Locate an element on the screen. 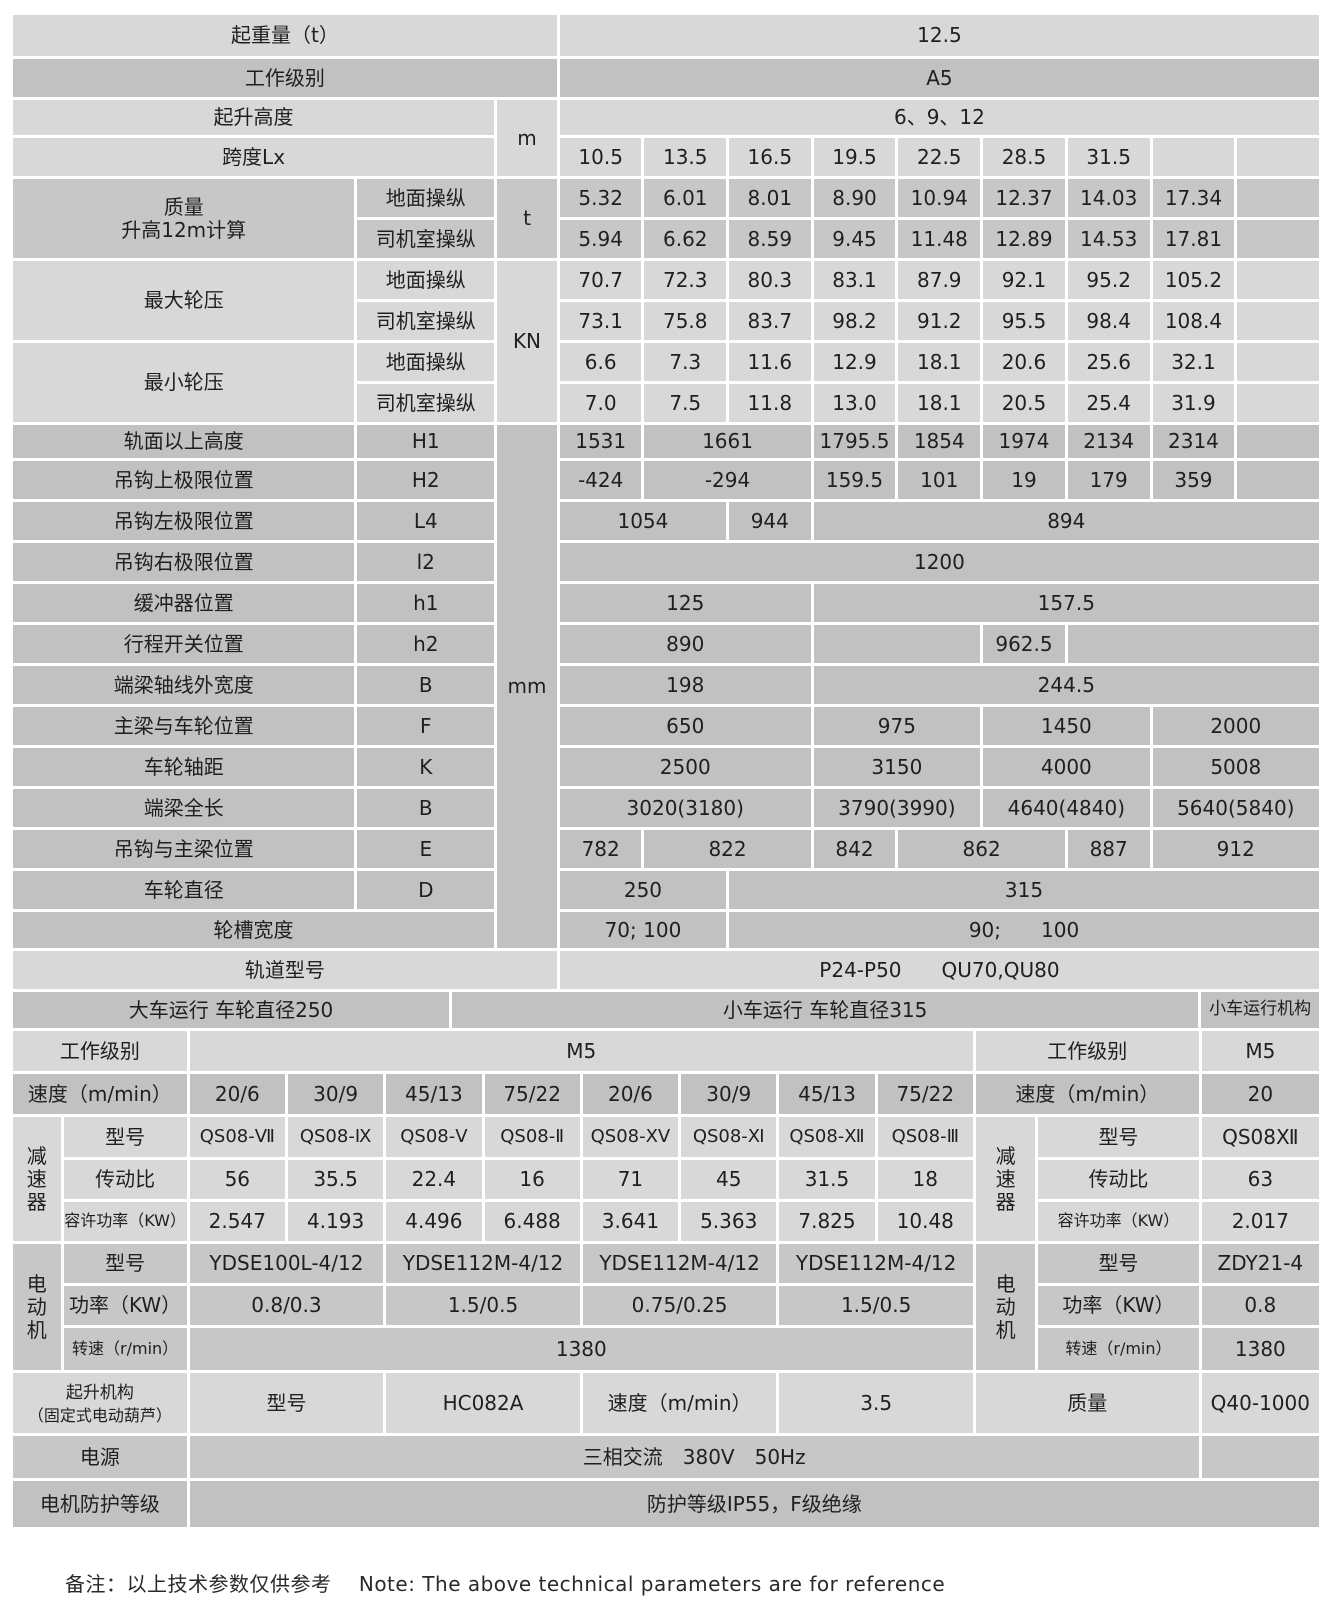  cell: 650 is located at coordinates (685, 726).